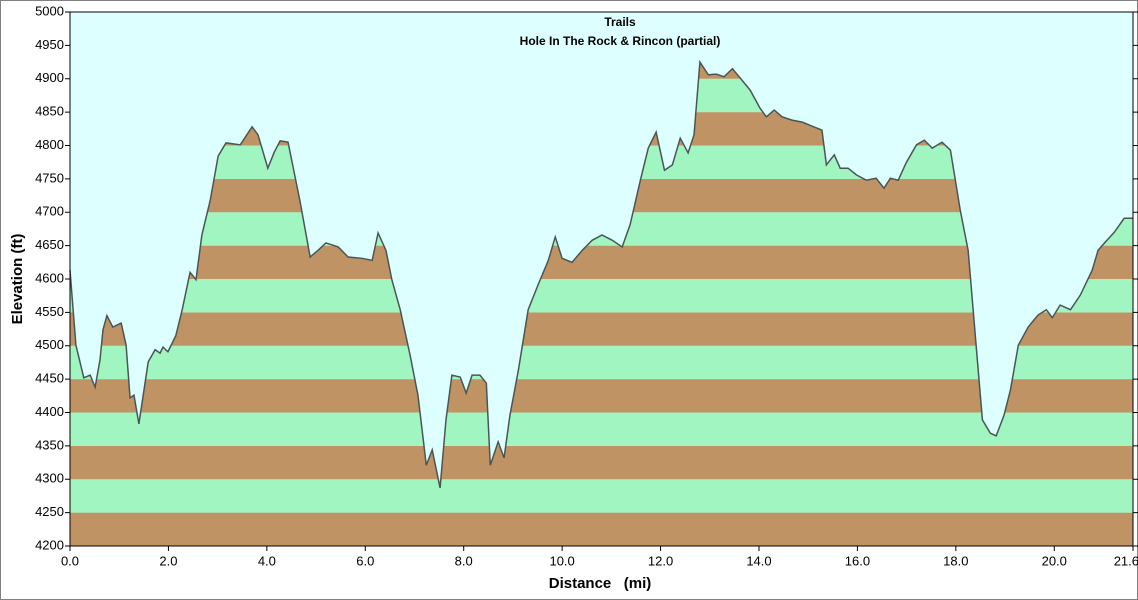 The height and width of the screenshot is (600, 1138). Describe the element at coordinates (758, 560) in the screenshot. I see `x-tick-label: 14.0` at that location.